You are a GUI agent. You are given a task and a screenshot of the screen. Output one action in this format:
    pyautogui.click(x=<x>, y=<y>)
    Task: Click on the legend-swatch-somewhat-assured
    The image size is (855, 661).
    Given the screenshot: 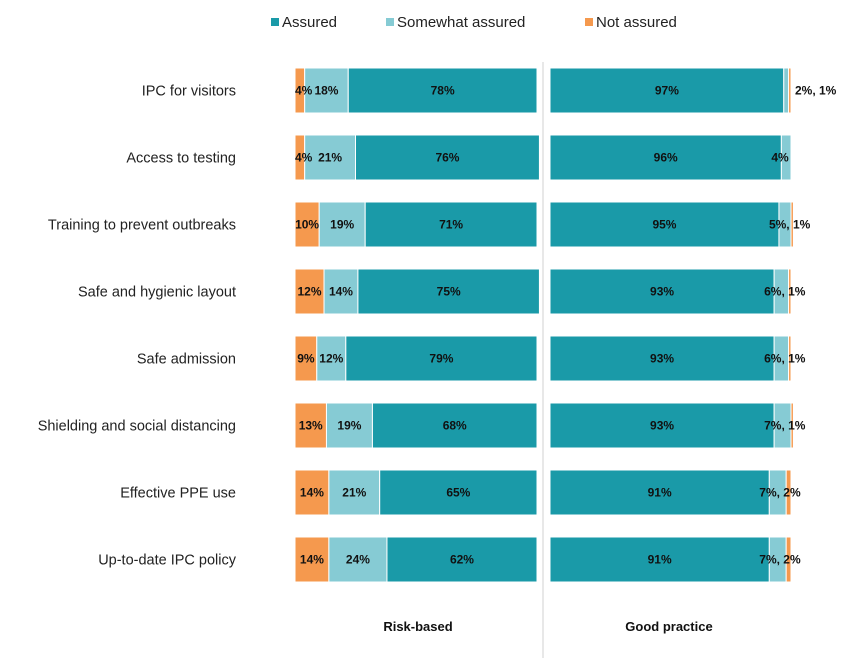 What is the action you would take?
    pyautogui.click(x=390, y=22)
    